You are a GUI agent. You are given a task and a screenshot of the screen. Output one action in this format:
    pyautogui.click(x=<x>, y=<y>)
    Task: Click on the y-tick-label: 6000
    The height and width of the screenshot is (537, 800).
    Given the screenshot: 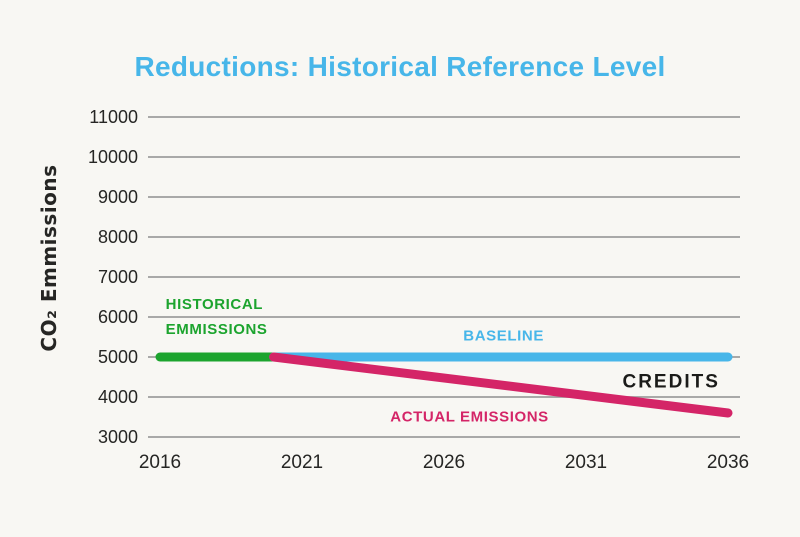 What is the action you would take?
    pyautogui.click(x=117, y=317)
    